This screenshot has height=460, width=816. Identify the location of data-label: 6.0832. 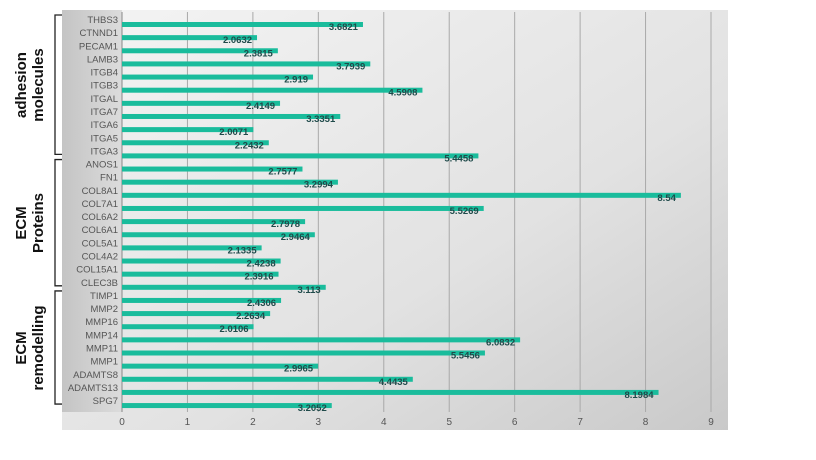
(500, 342).